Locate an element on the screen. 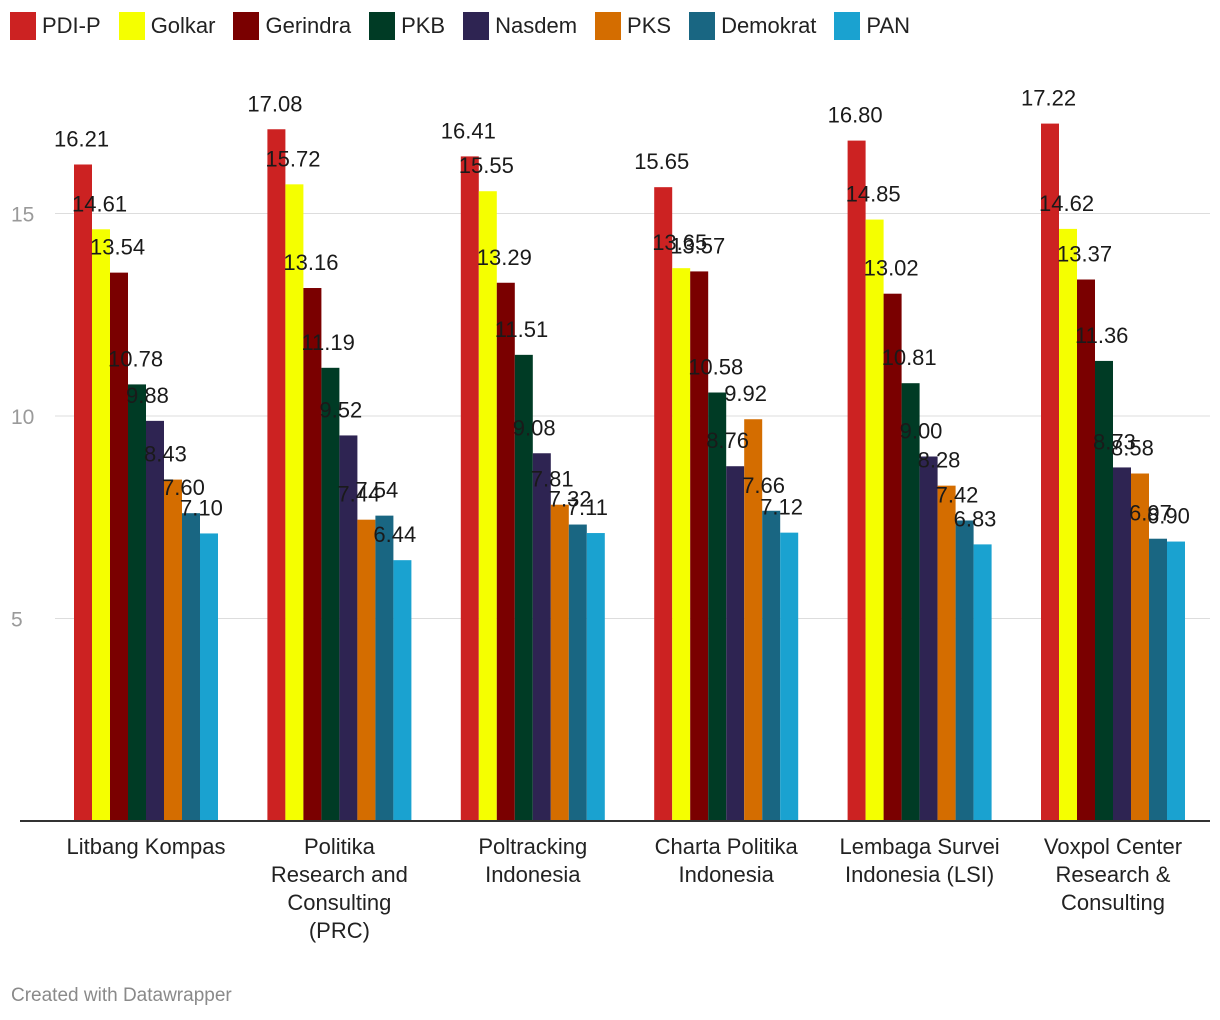 The width and height of the screenshot is (1220, 1020). legend-label: PKB is located at coordinates (423, 25).